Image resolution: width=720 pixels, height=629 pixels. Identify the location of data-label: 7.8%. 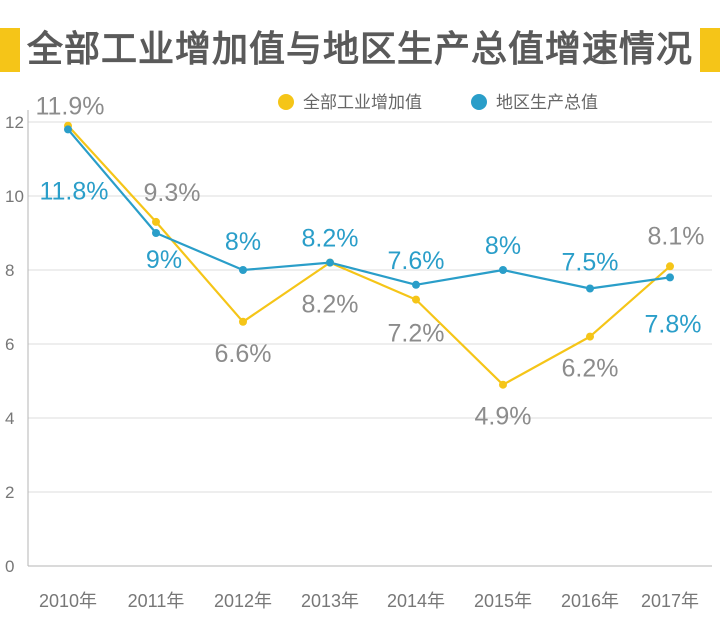
(673, 324).